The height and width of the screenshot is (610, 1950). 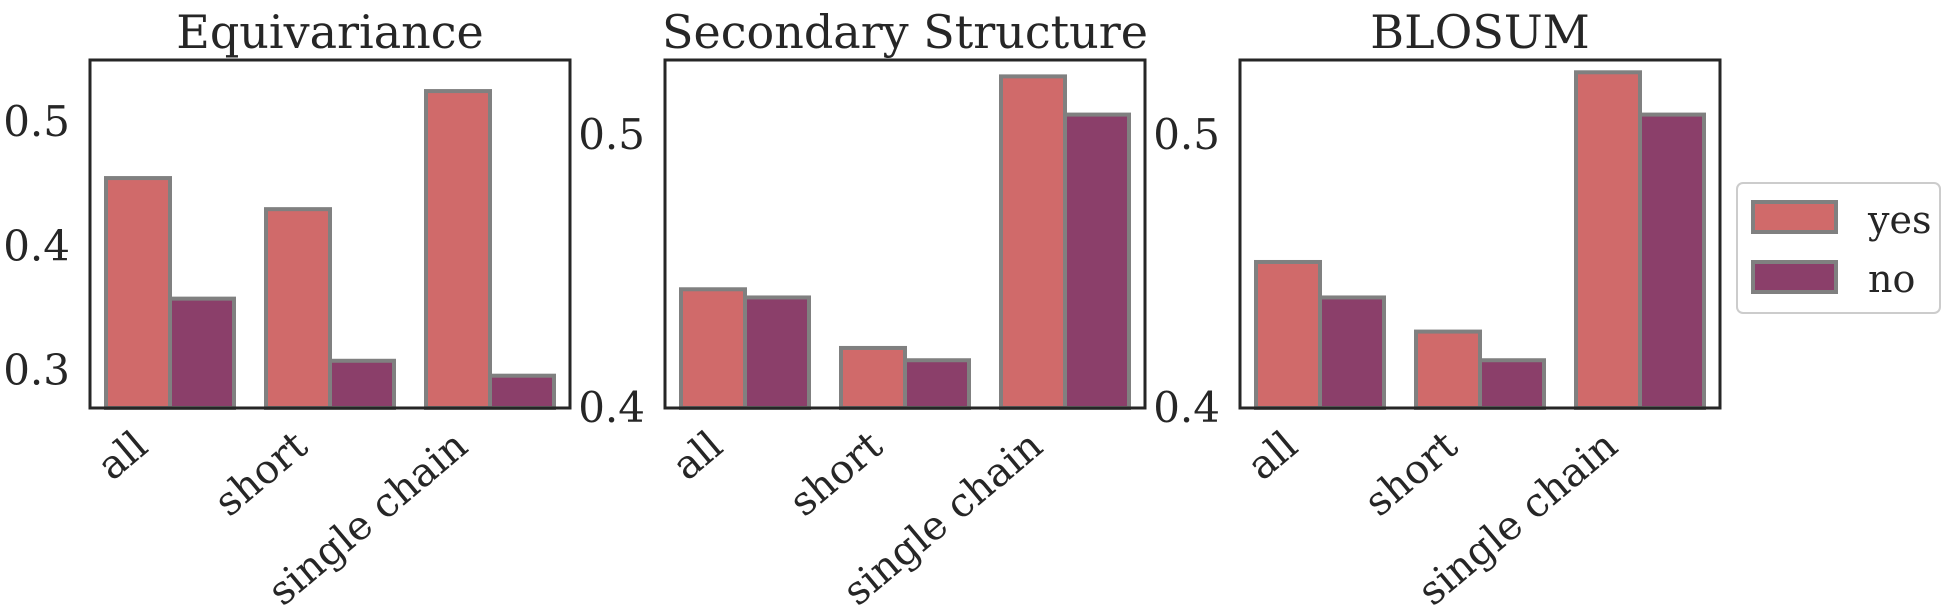 What do you see at coordinates (1838, 248) in the screenshot?
I see `legend: yes no` at bounding box center [1838, 248].